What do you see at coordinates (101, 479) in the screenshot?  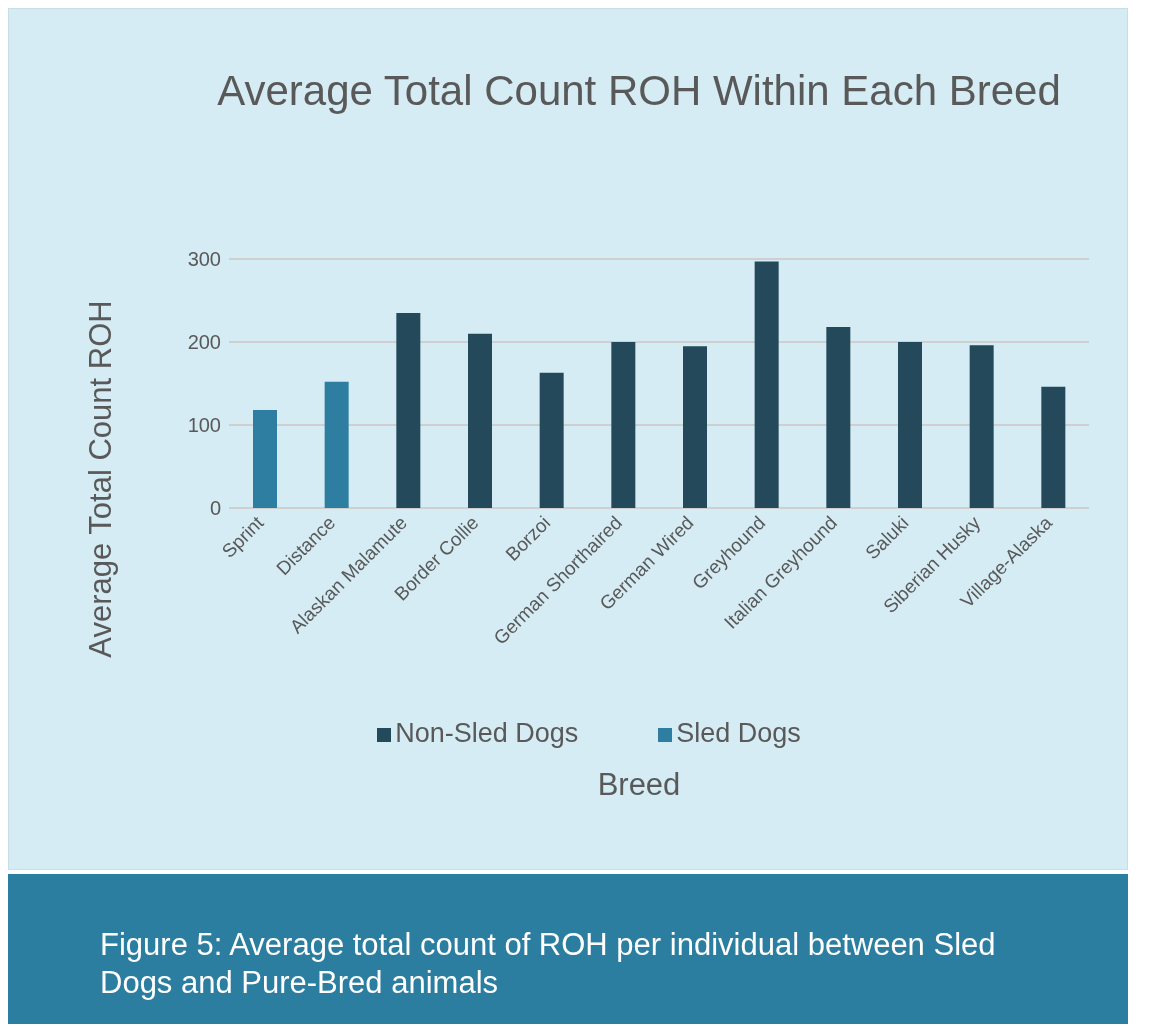 I see `y-axis-title: Average Total Count ROH` at bounding box center [101, 479].